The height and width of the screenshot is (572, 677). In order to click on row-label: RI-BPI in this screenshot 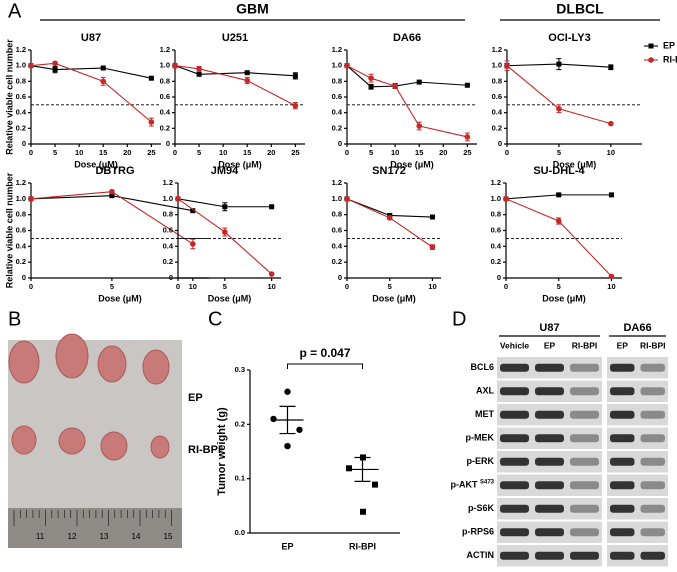, I will do `click(204, 450)`.